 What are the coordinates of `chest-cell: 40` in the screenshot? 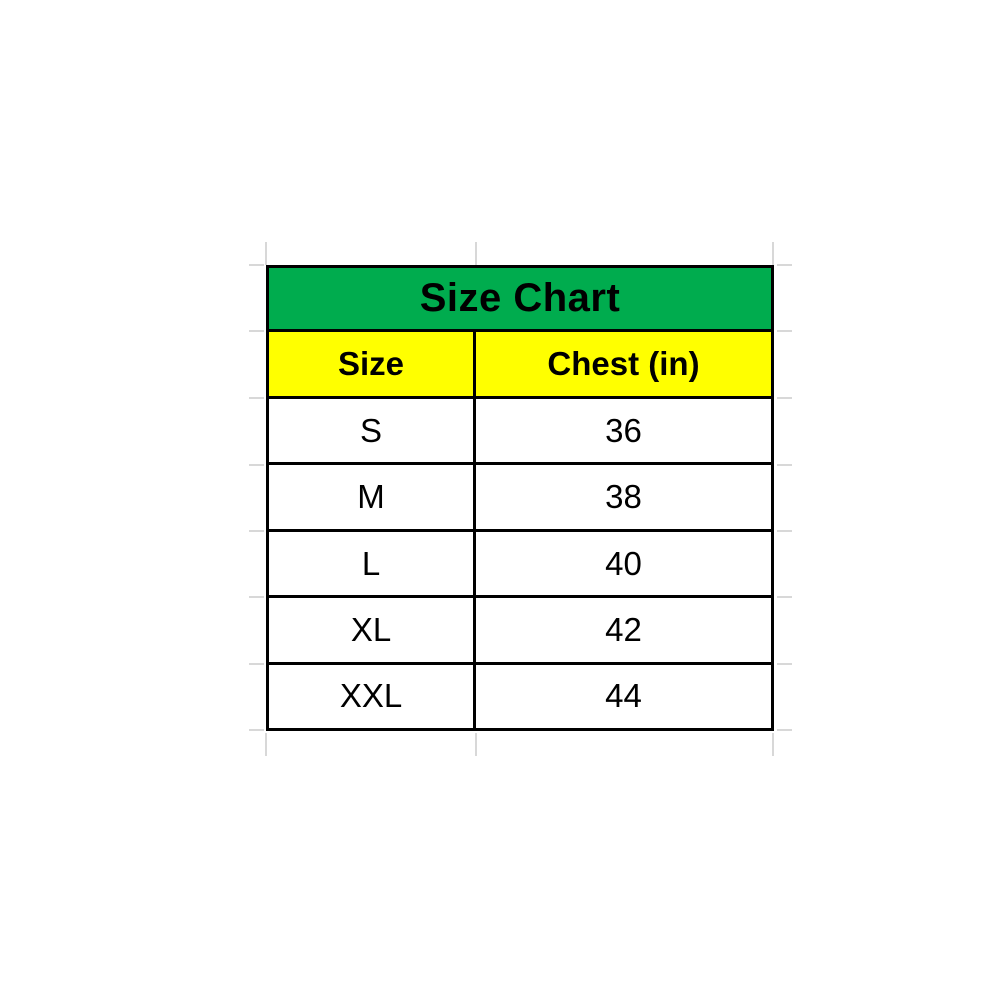 It's located at (623, 563).